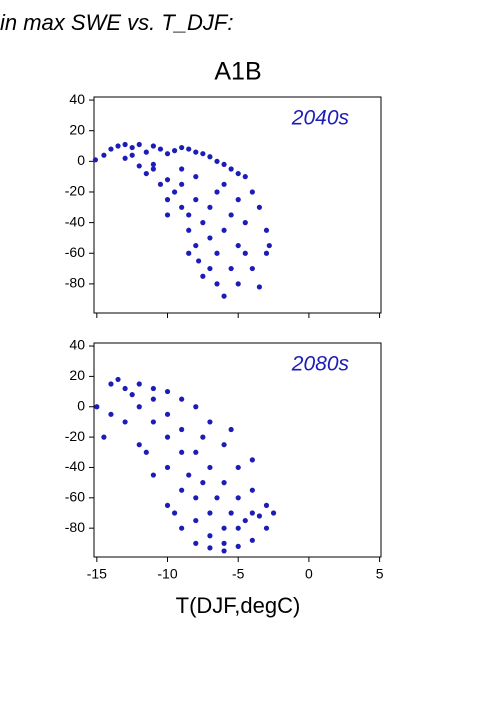  I want to click on x-tick-label: -15, so click(97, 574).